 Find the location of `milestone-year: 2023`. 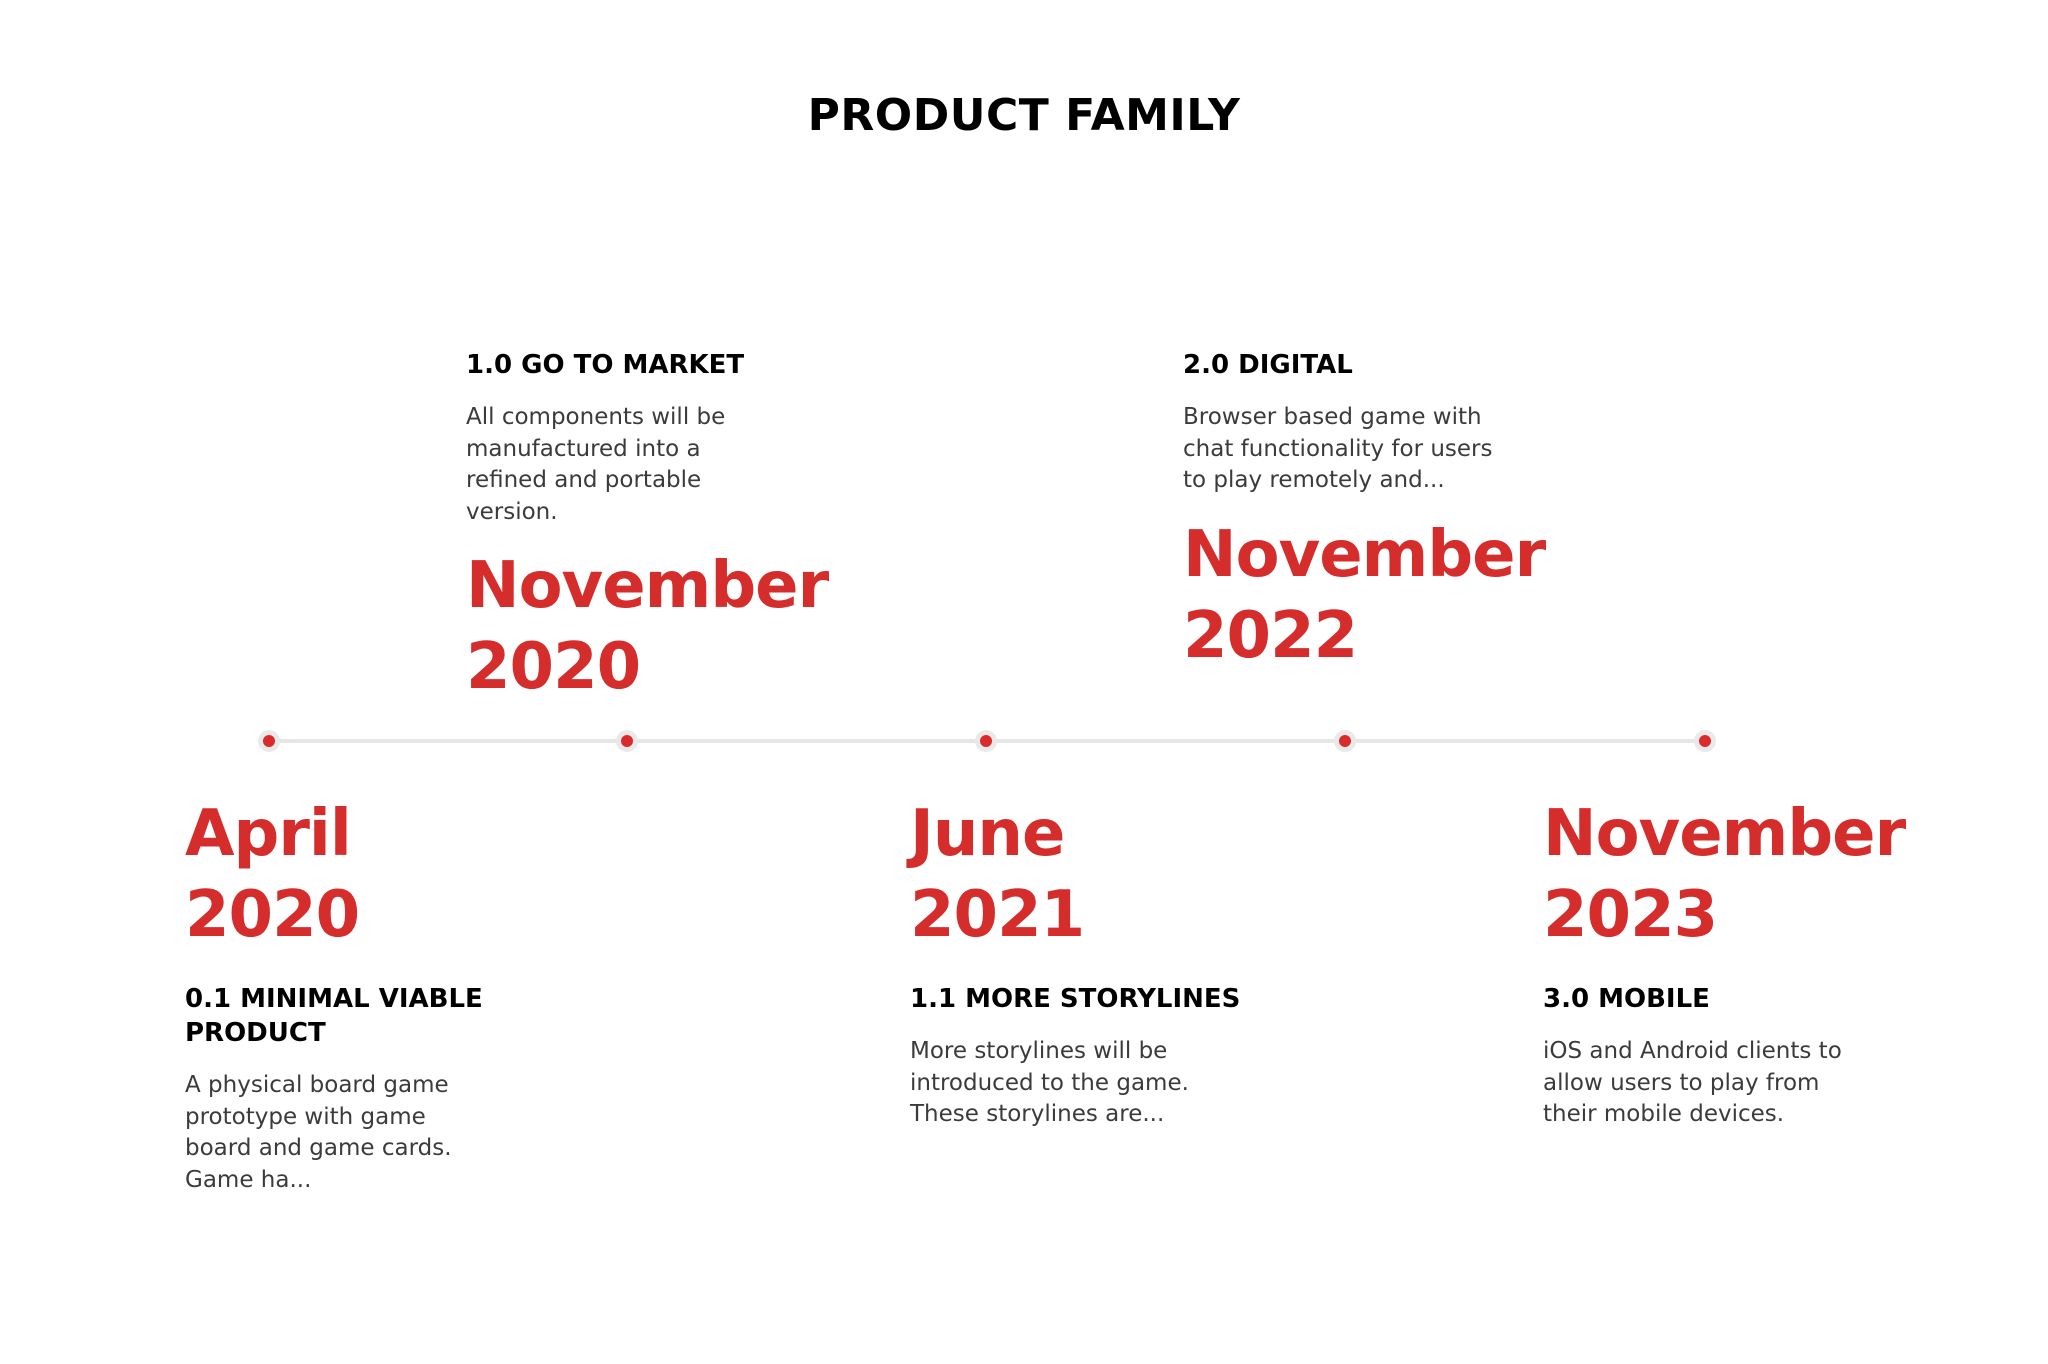

milestone-year: 2023 is located at coordinates (1738, 915).